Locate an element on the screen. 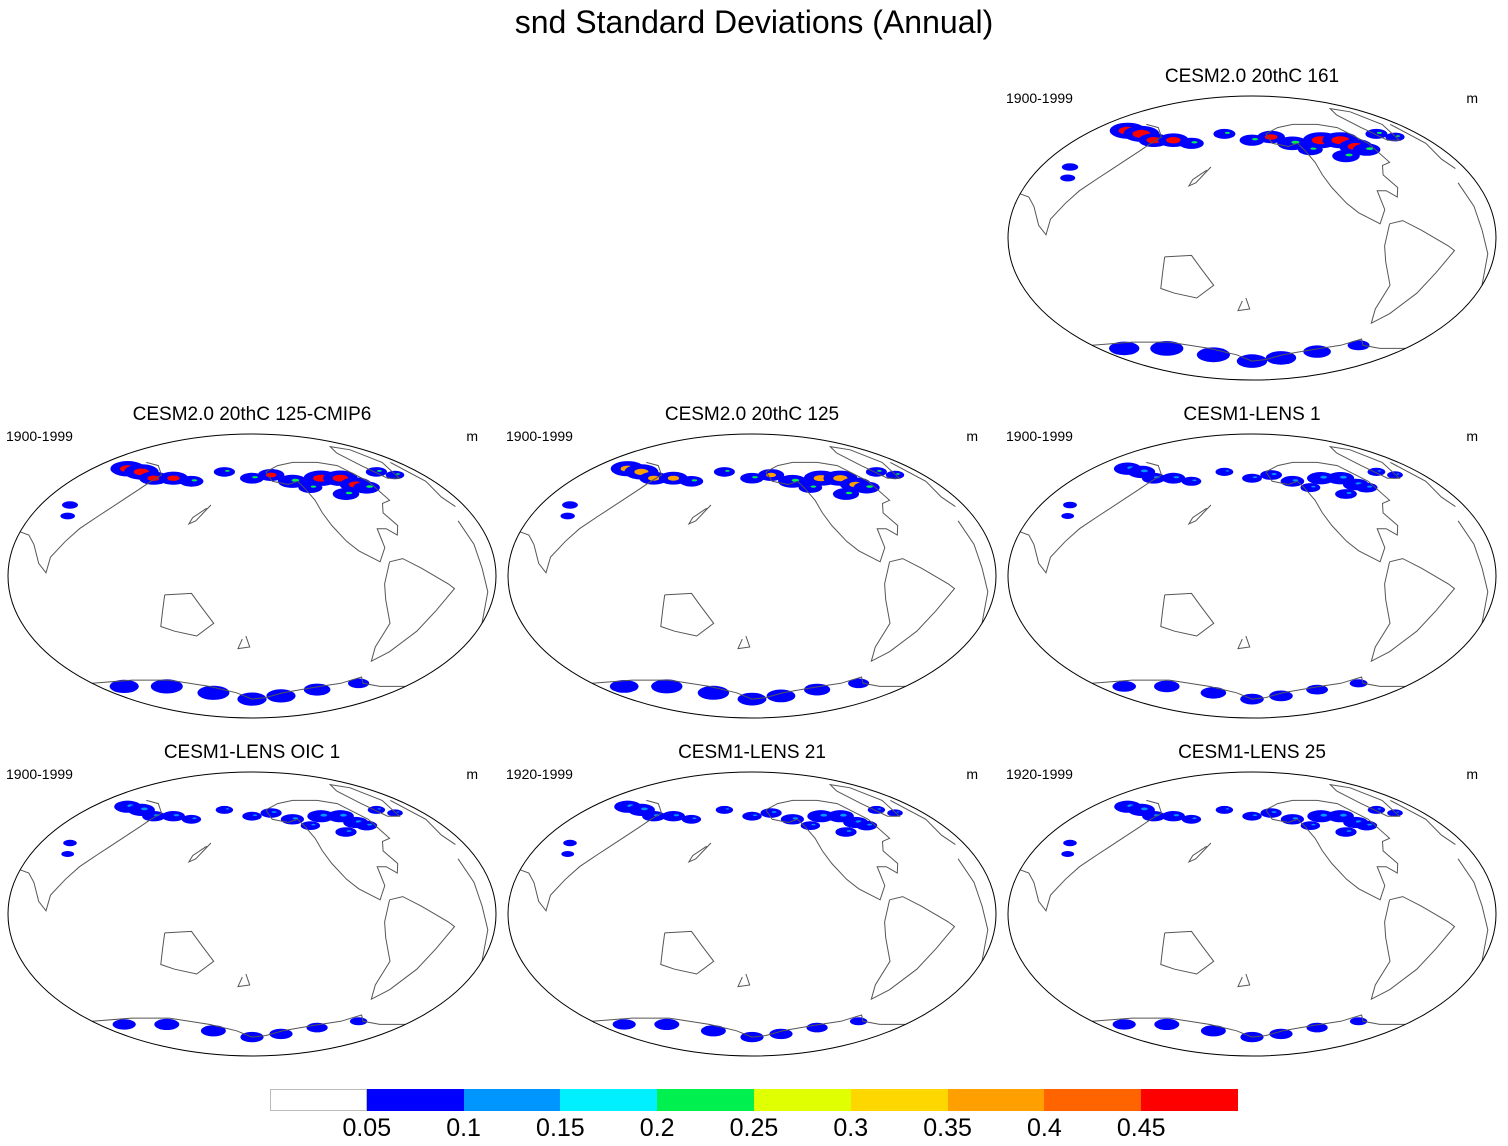 This screenshot has height=1146, width=1508. map-panel: CESM2.0 20thC 125 1900-1999 m is located at coordinates (752, 569).